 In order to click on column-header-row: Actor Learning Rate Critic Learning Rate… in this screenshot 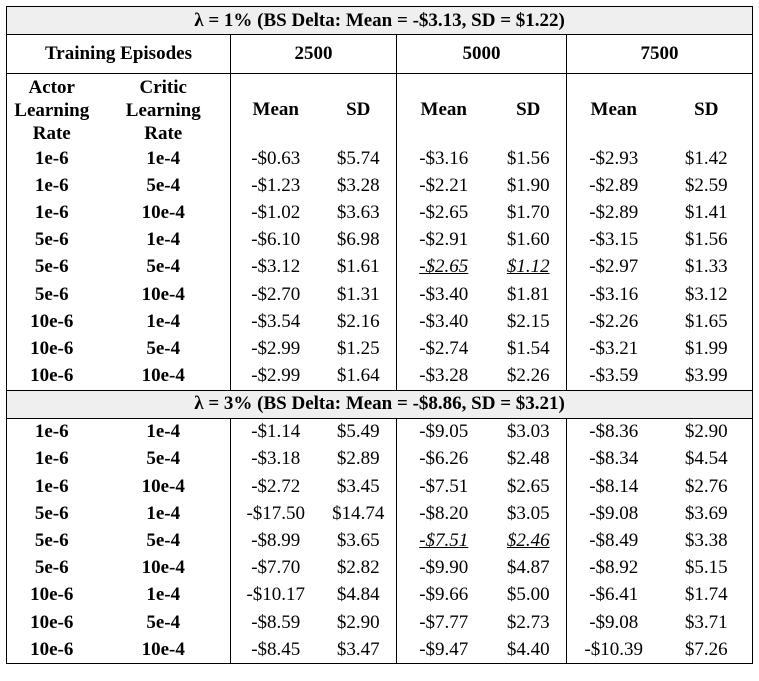, I will do `click(380, 109)`.